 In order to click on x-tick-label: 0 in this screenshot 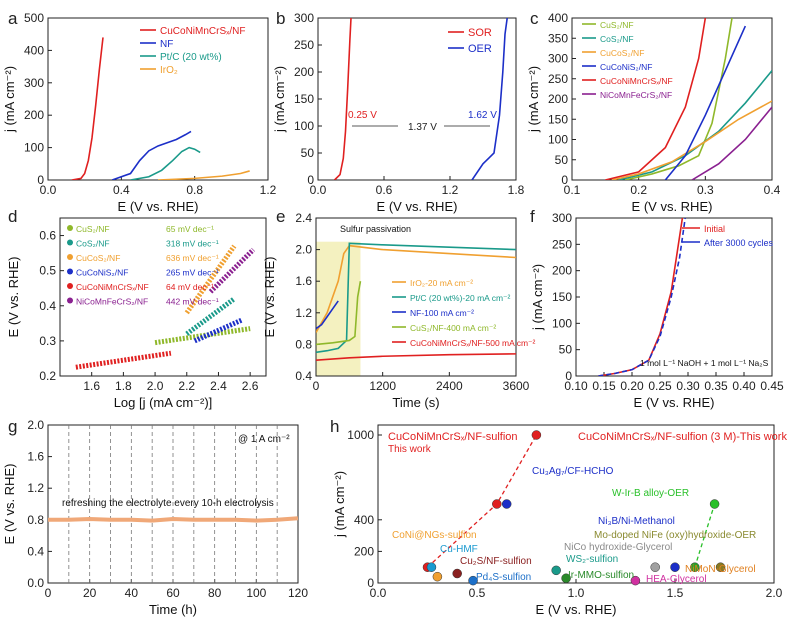, I will do `click(48, 593)`.